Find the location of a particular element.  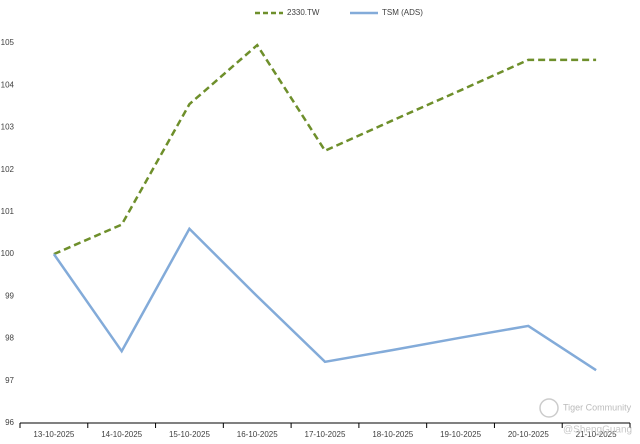

y-tick-label: 100 is located at coordinates (8, 253).